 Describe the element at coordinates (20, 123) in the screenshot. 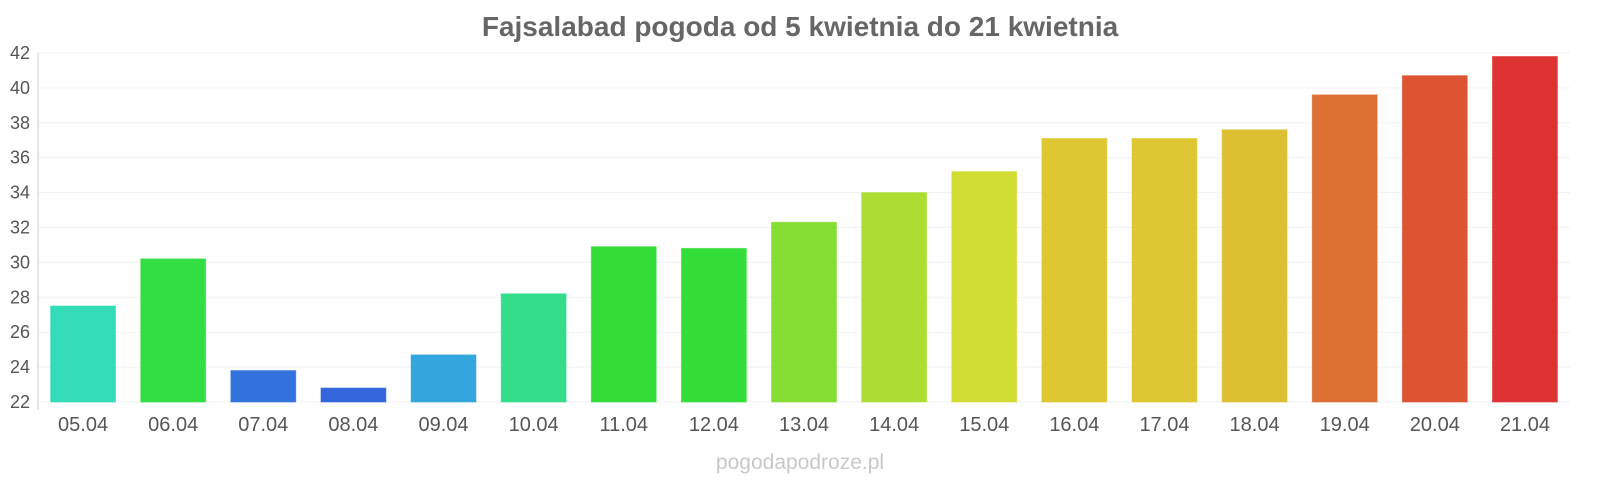

I see `y-tick-label: 38` at that location.